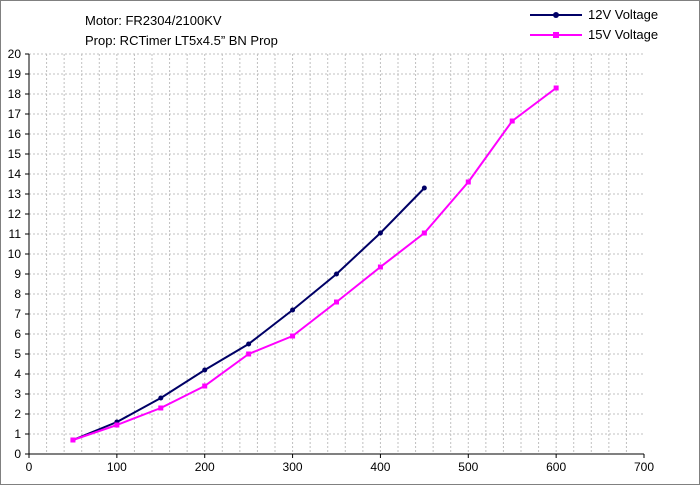  I want to click on legend-label-15v: 15V Voltage, so click(623, 34).